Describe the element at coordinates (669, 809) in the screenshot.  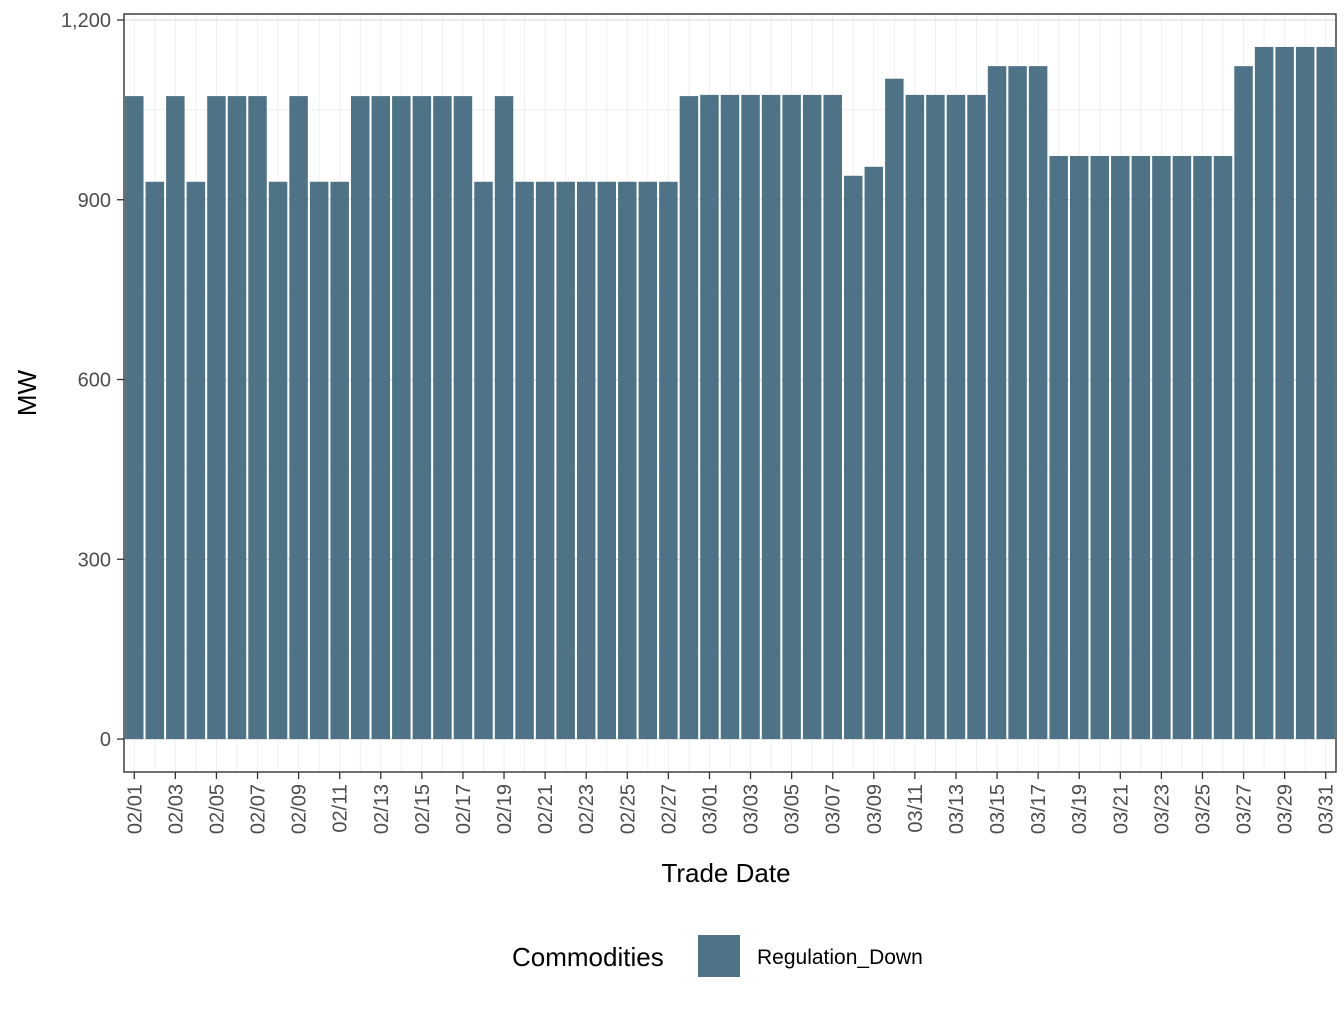
I see `x-tick-label: 02/27` at that location.